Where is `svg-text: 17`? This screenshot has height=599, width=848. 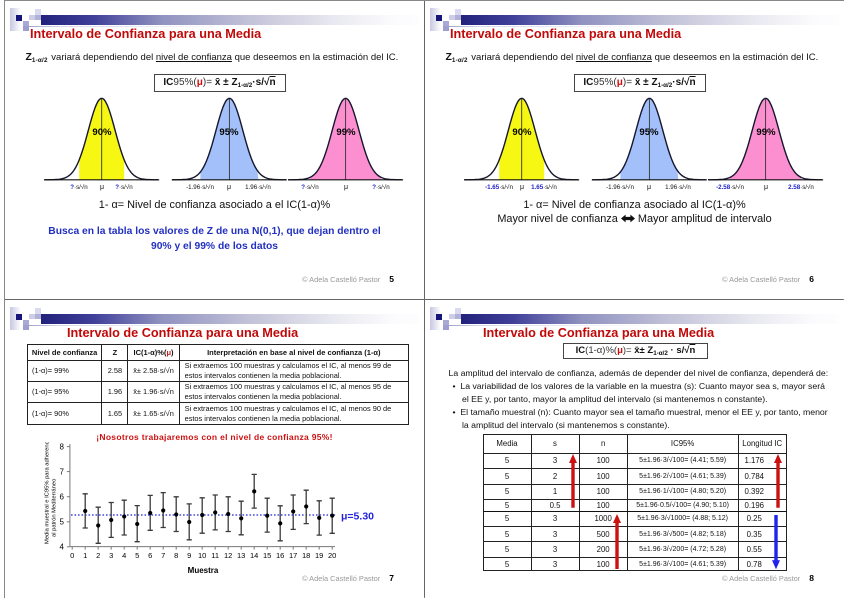
svg-text: 17 is located at coordinates (293, 555).